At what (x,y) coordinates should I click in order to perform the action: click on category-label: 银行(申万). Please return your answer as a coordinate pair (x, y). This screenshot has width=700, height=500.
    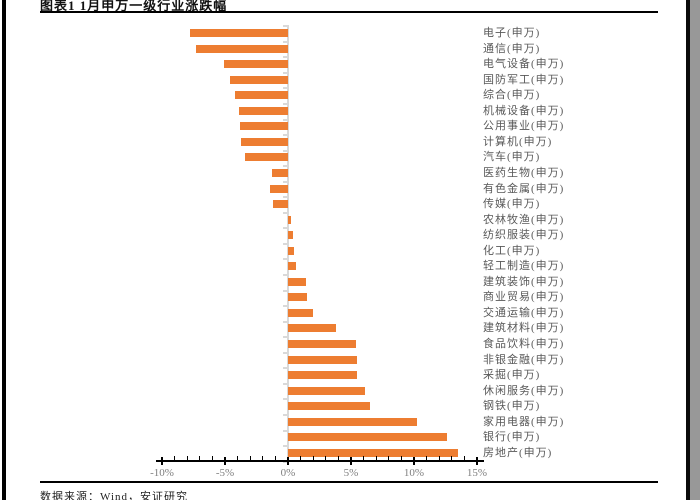
    Looking at the image, I should click on (512, 437).